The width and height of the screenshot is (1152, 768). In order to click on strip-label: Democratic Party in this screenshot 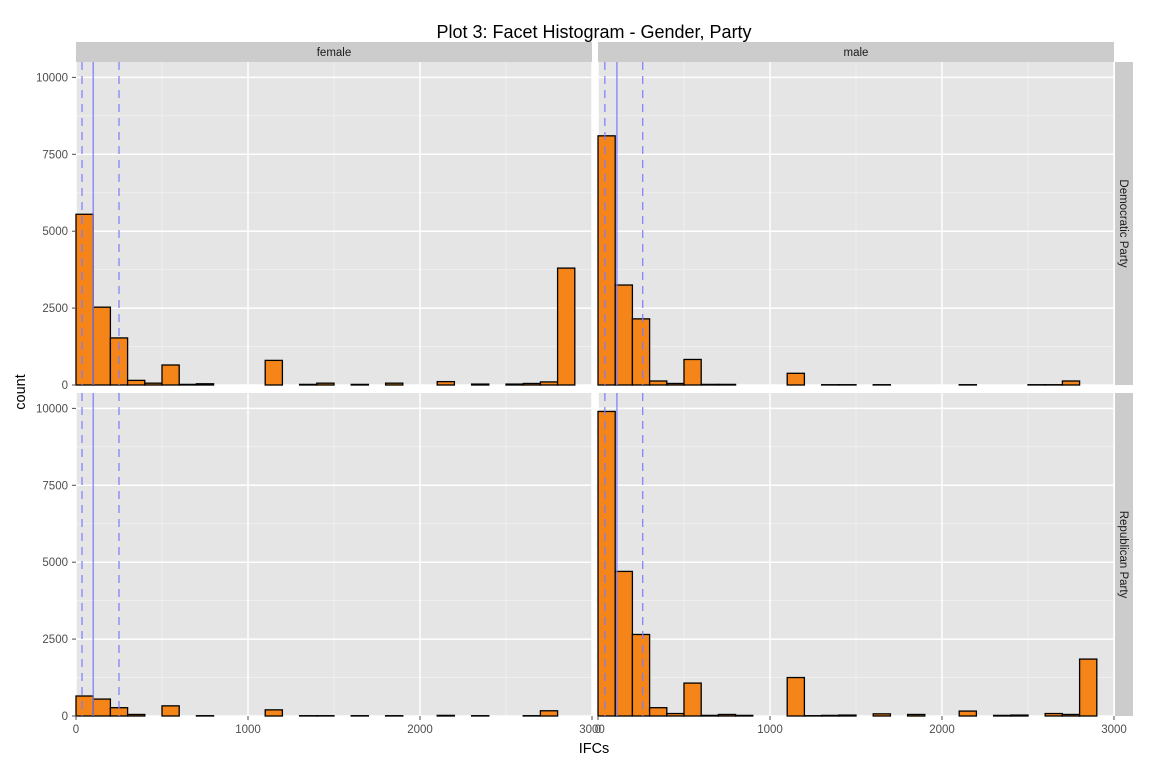, I will do `click(1123, 223)`.